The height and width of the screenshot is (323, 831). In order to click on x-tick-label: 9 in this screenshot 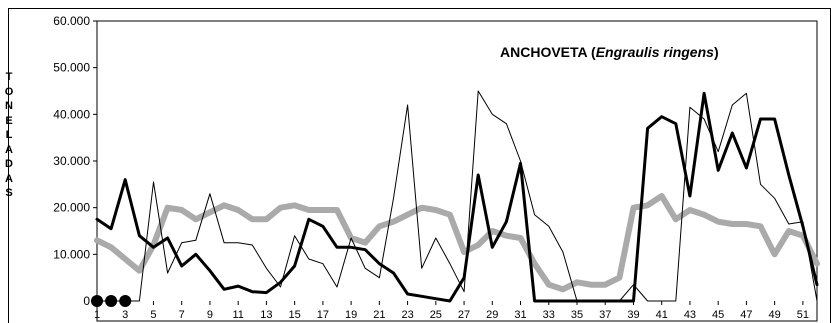, I will do `click(210, 315)`.